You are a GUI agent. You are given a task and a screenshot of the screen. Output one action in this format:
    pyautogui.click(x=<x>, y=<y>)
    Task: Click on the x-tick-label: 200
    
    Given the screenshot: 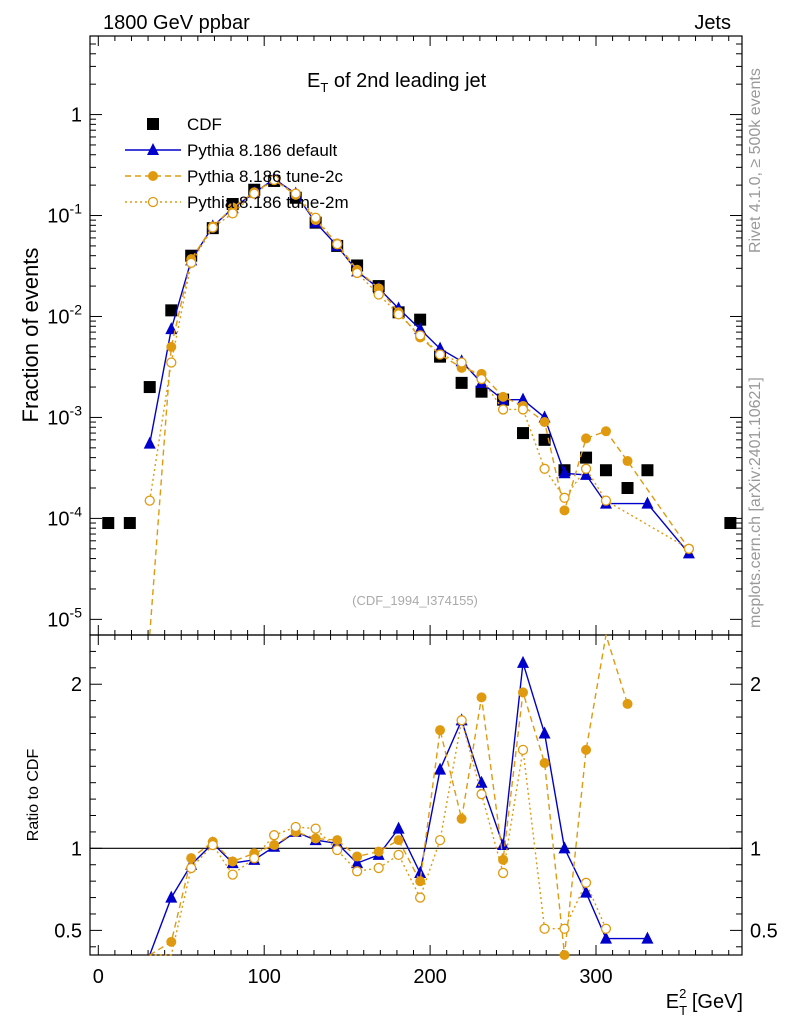 What is the action you would take?
    pyautogui.click(x=429, y=977)
    